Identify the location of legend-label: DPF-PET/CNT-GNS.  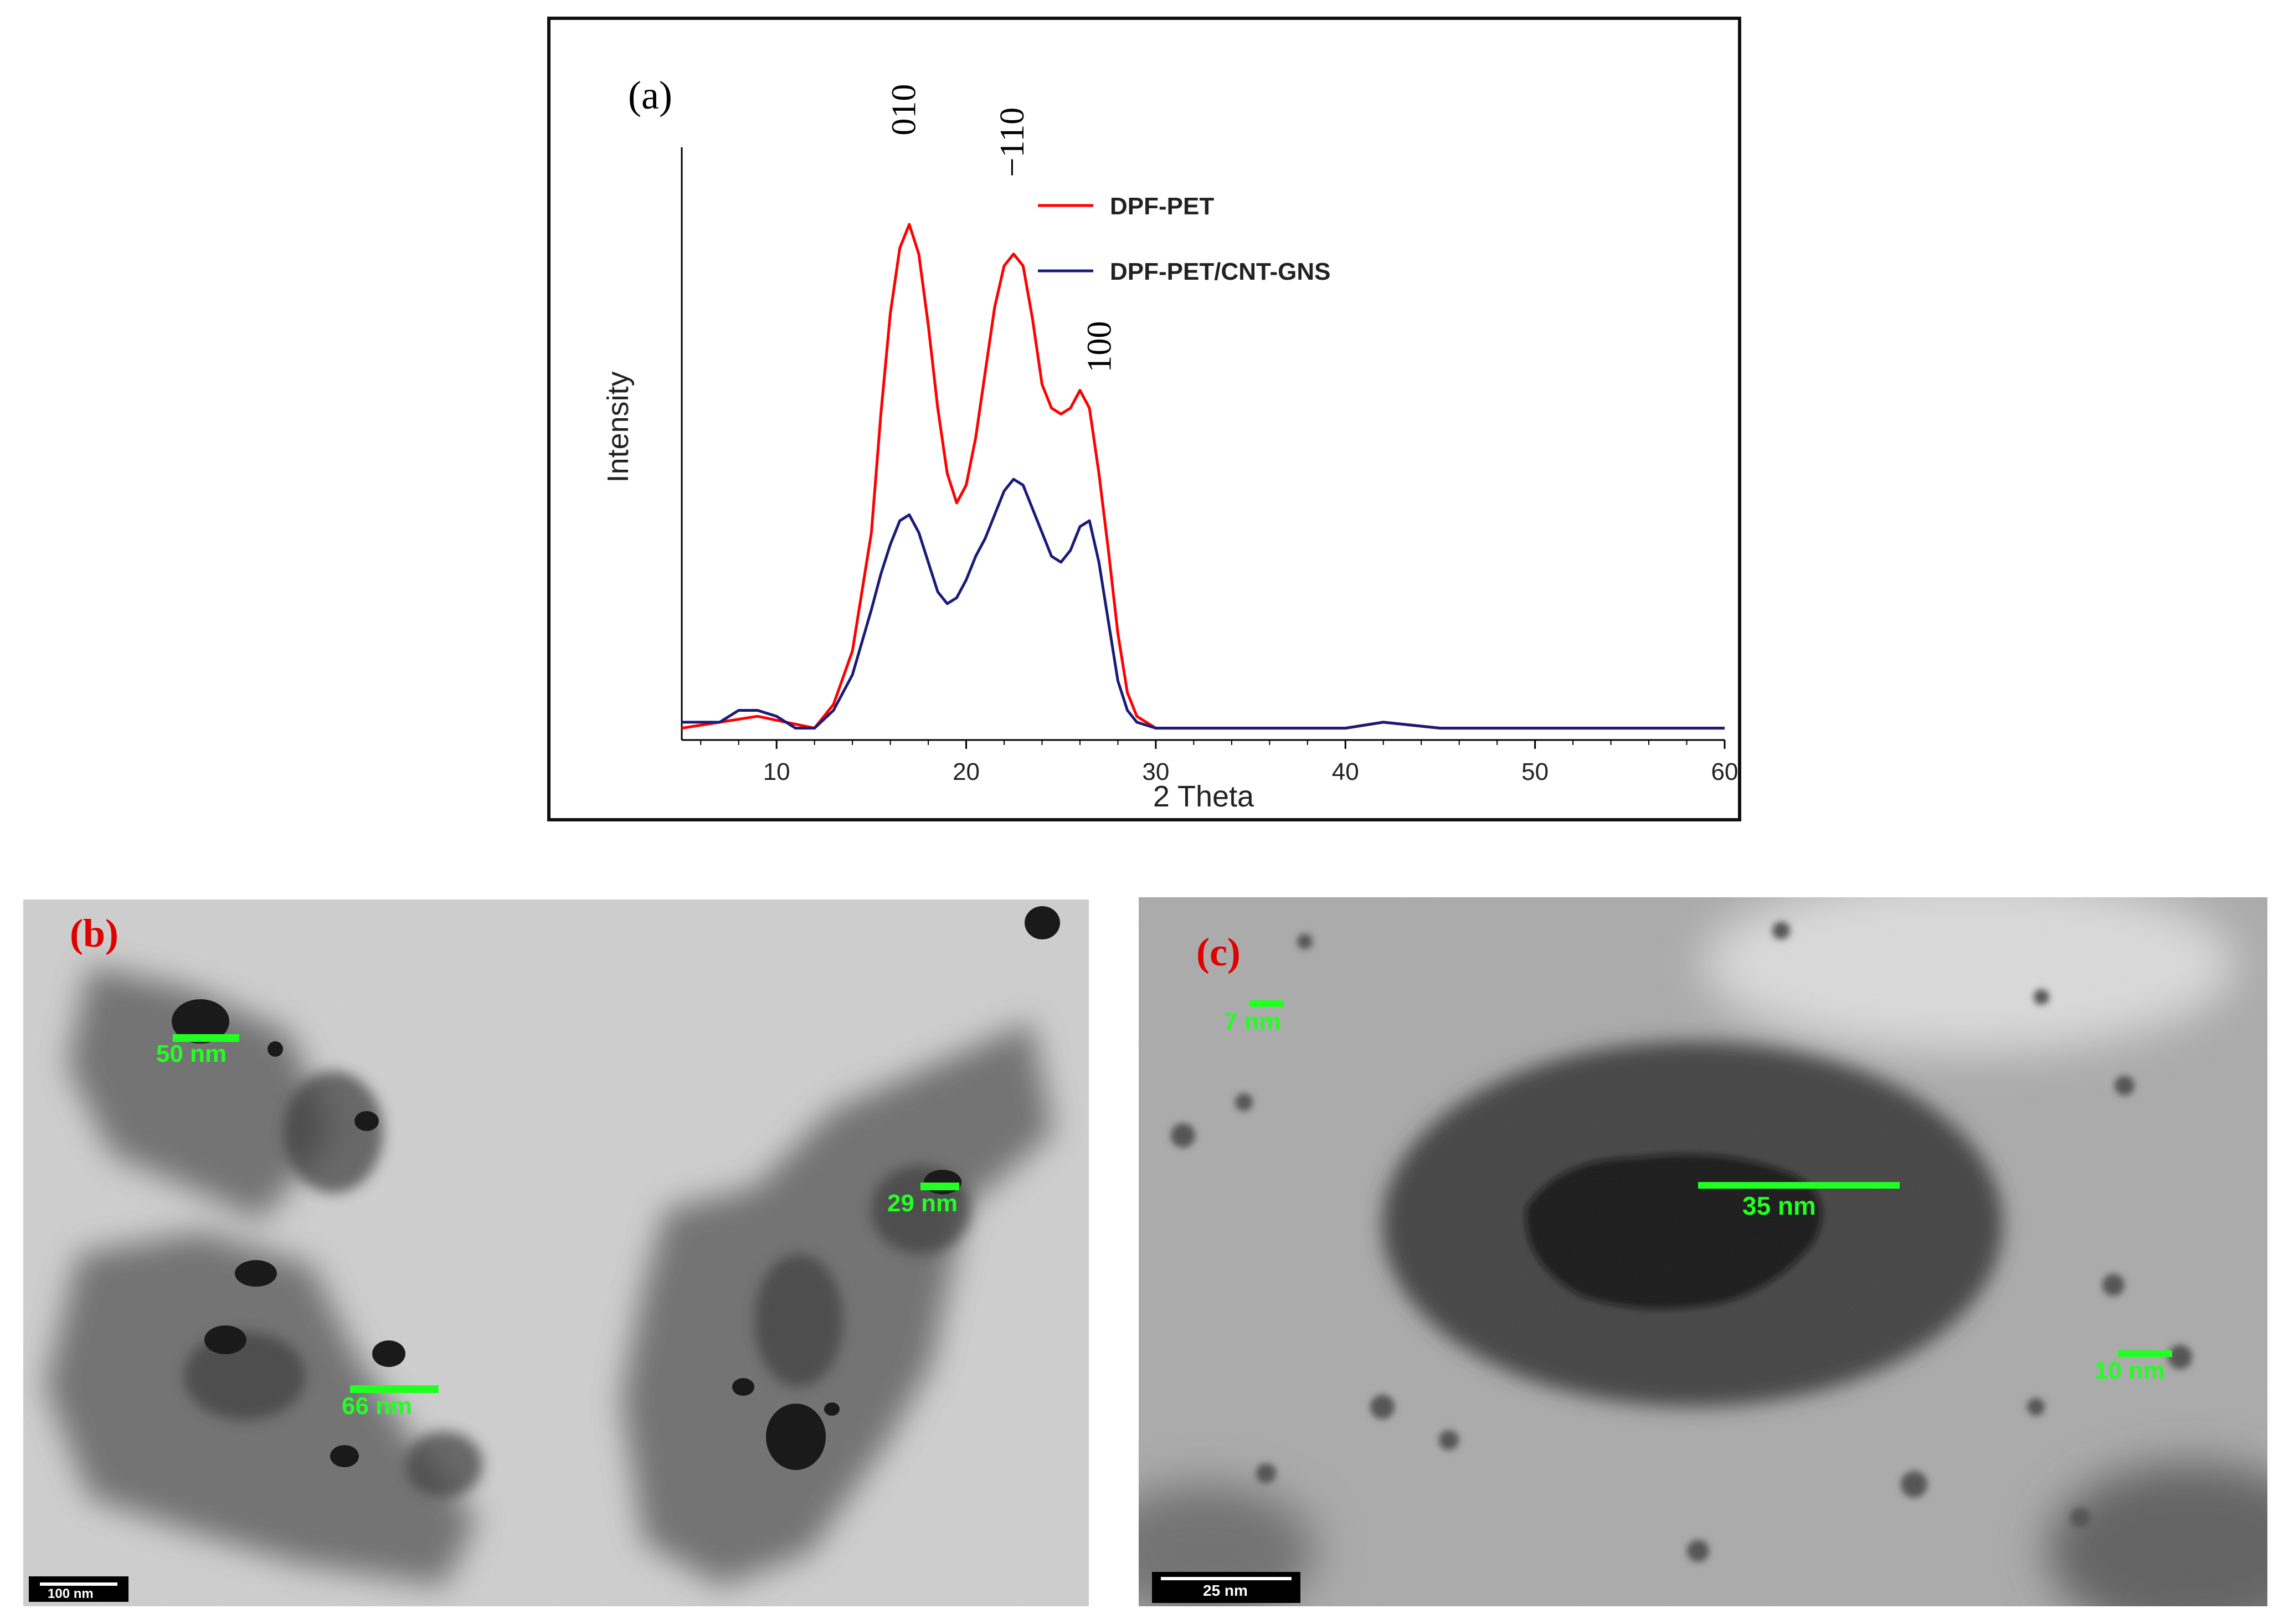
(1220, 271).